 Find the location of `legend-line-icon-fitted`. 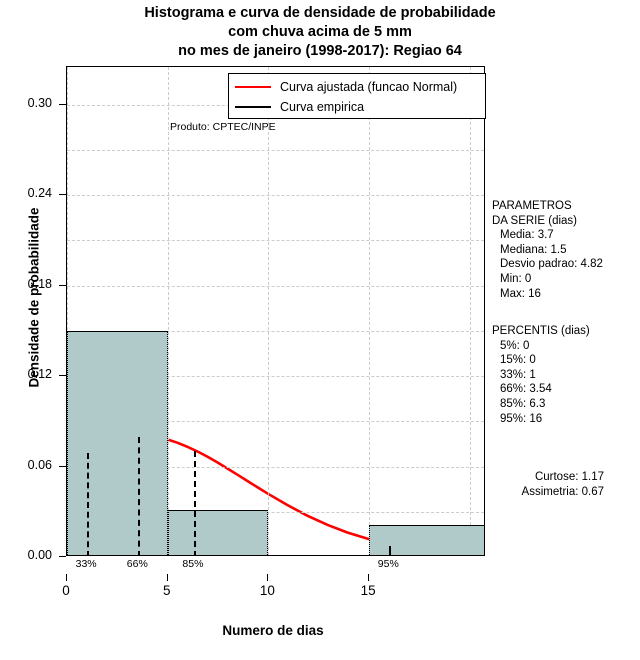

legend-line-icon-fitted is located at coordinates (253, 87).